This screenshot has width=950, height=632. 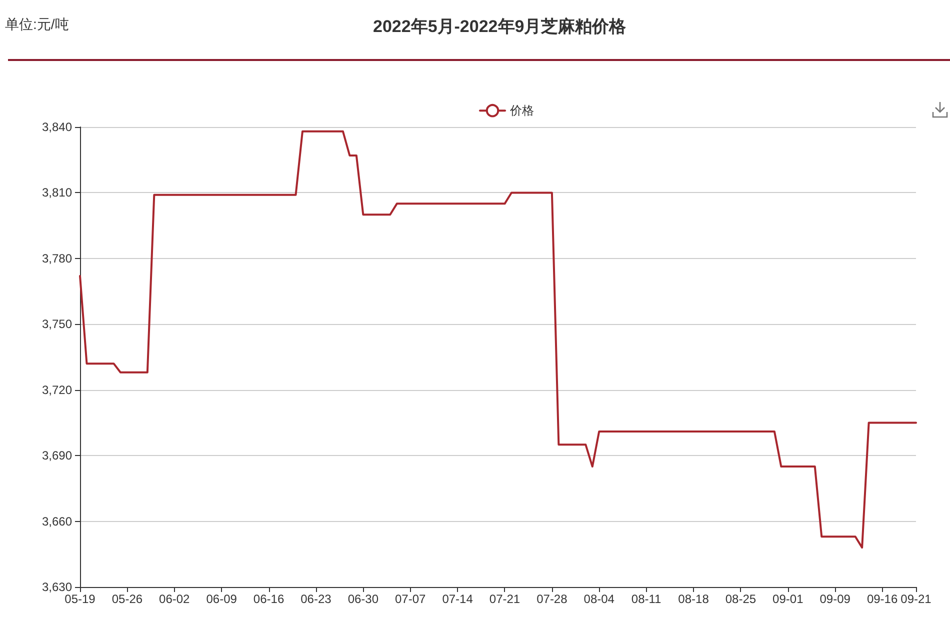 What do you see at coordinates (316, 599) in the screenshot?
I see `x-tick-label: 06-23` at bounding box center [316, 599].